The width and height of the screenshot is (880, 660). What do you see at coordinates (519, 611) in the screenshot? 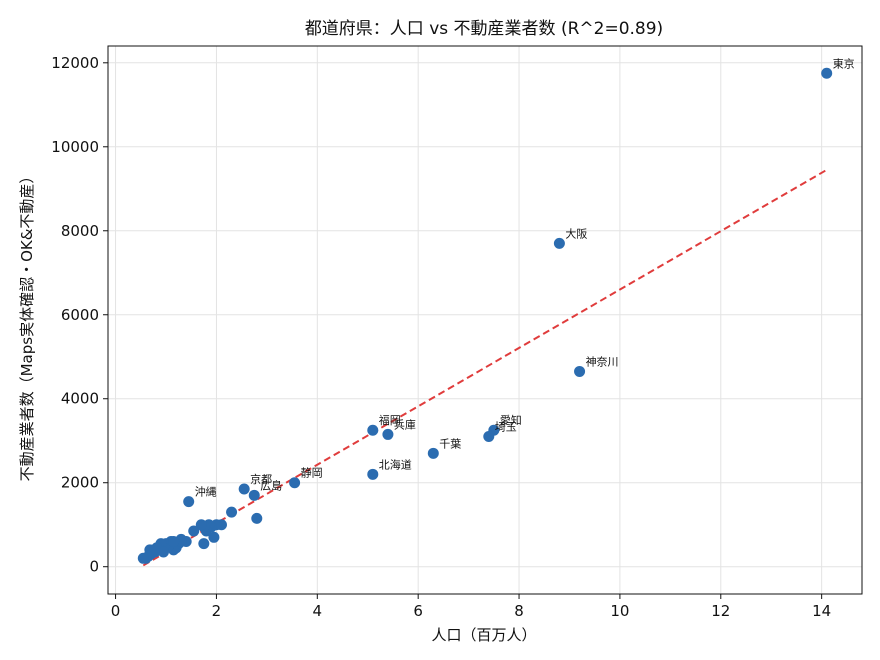
I see `x-tick-label: 8` at bounding box center [519, 611].